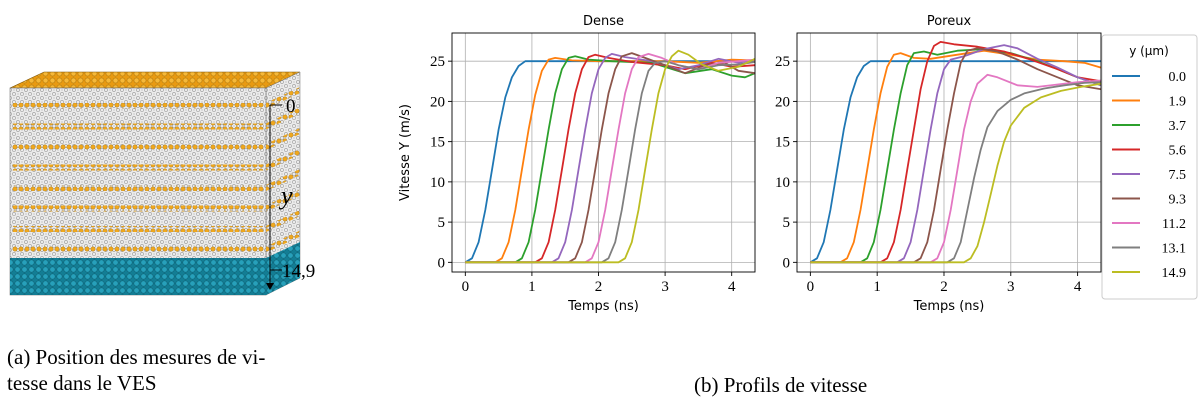  I want to click on measure-bands, so click(156, 170).